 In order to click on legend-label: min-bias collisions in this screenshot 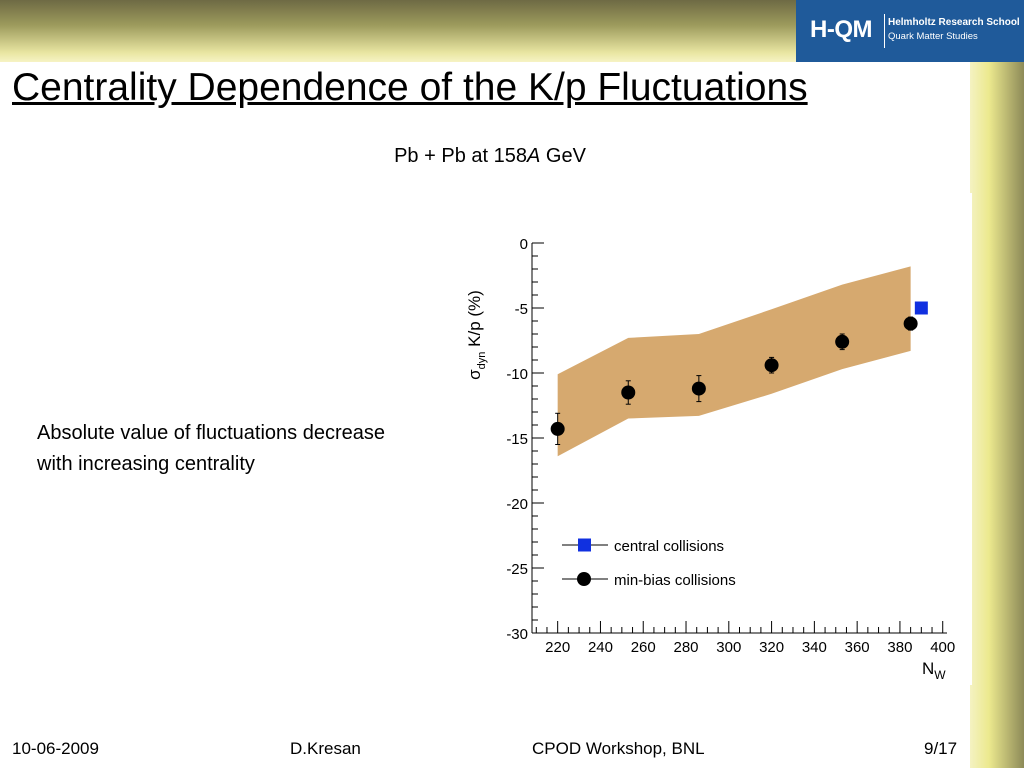, I will do `click(675, 580)`.